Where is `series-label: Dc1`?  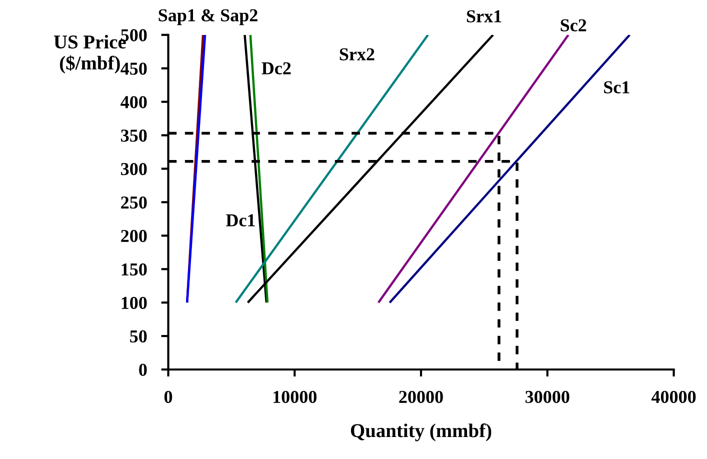
series-label: Dc1 is located at coordinates (240, 220).